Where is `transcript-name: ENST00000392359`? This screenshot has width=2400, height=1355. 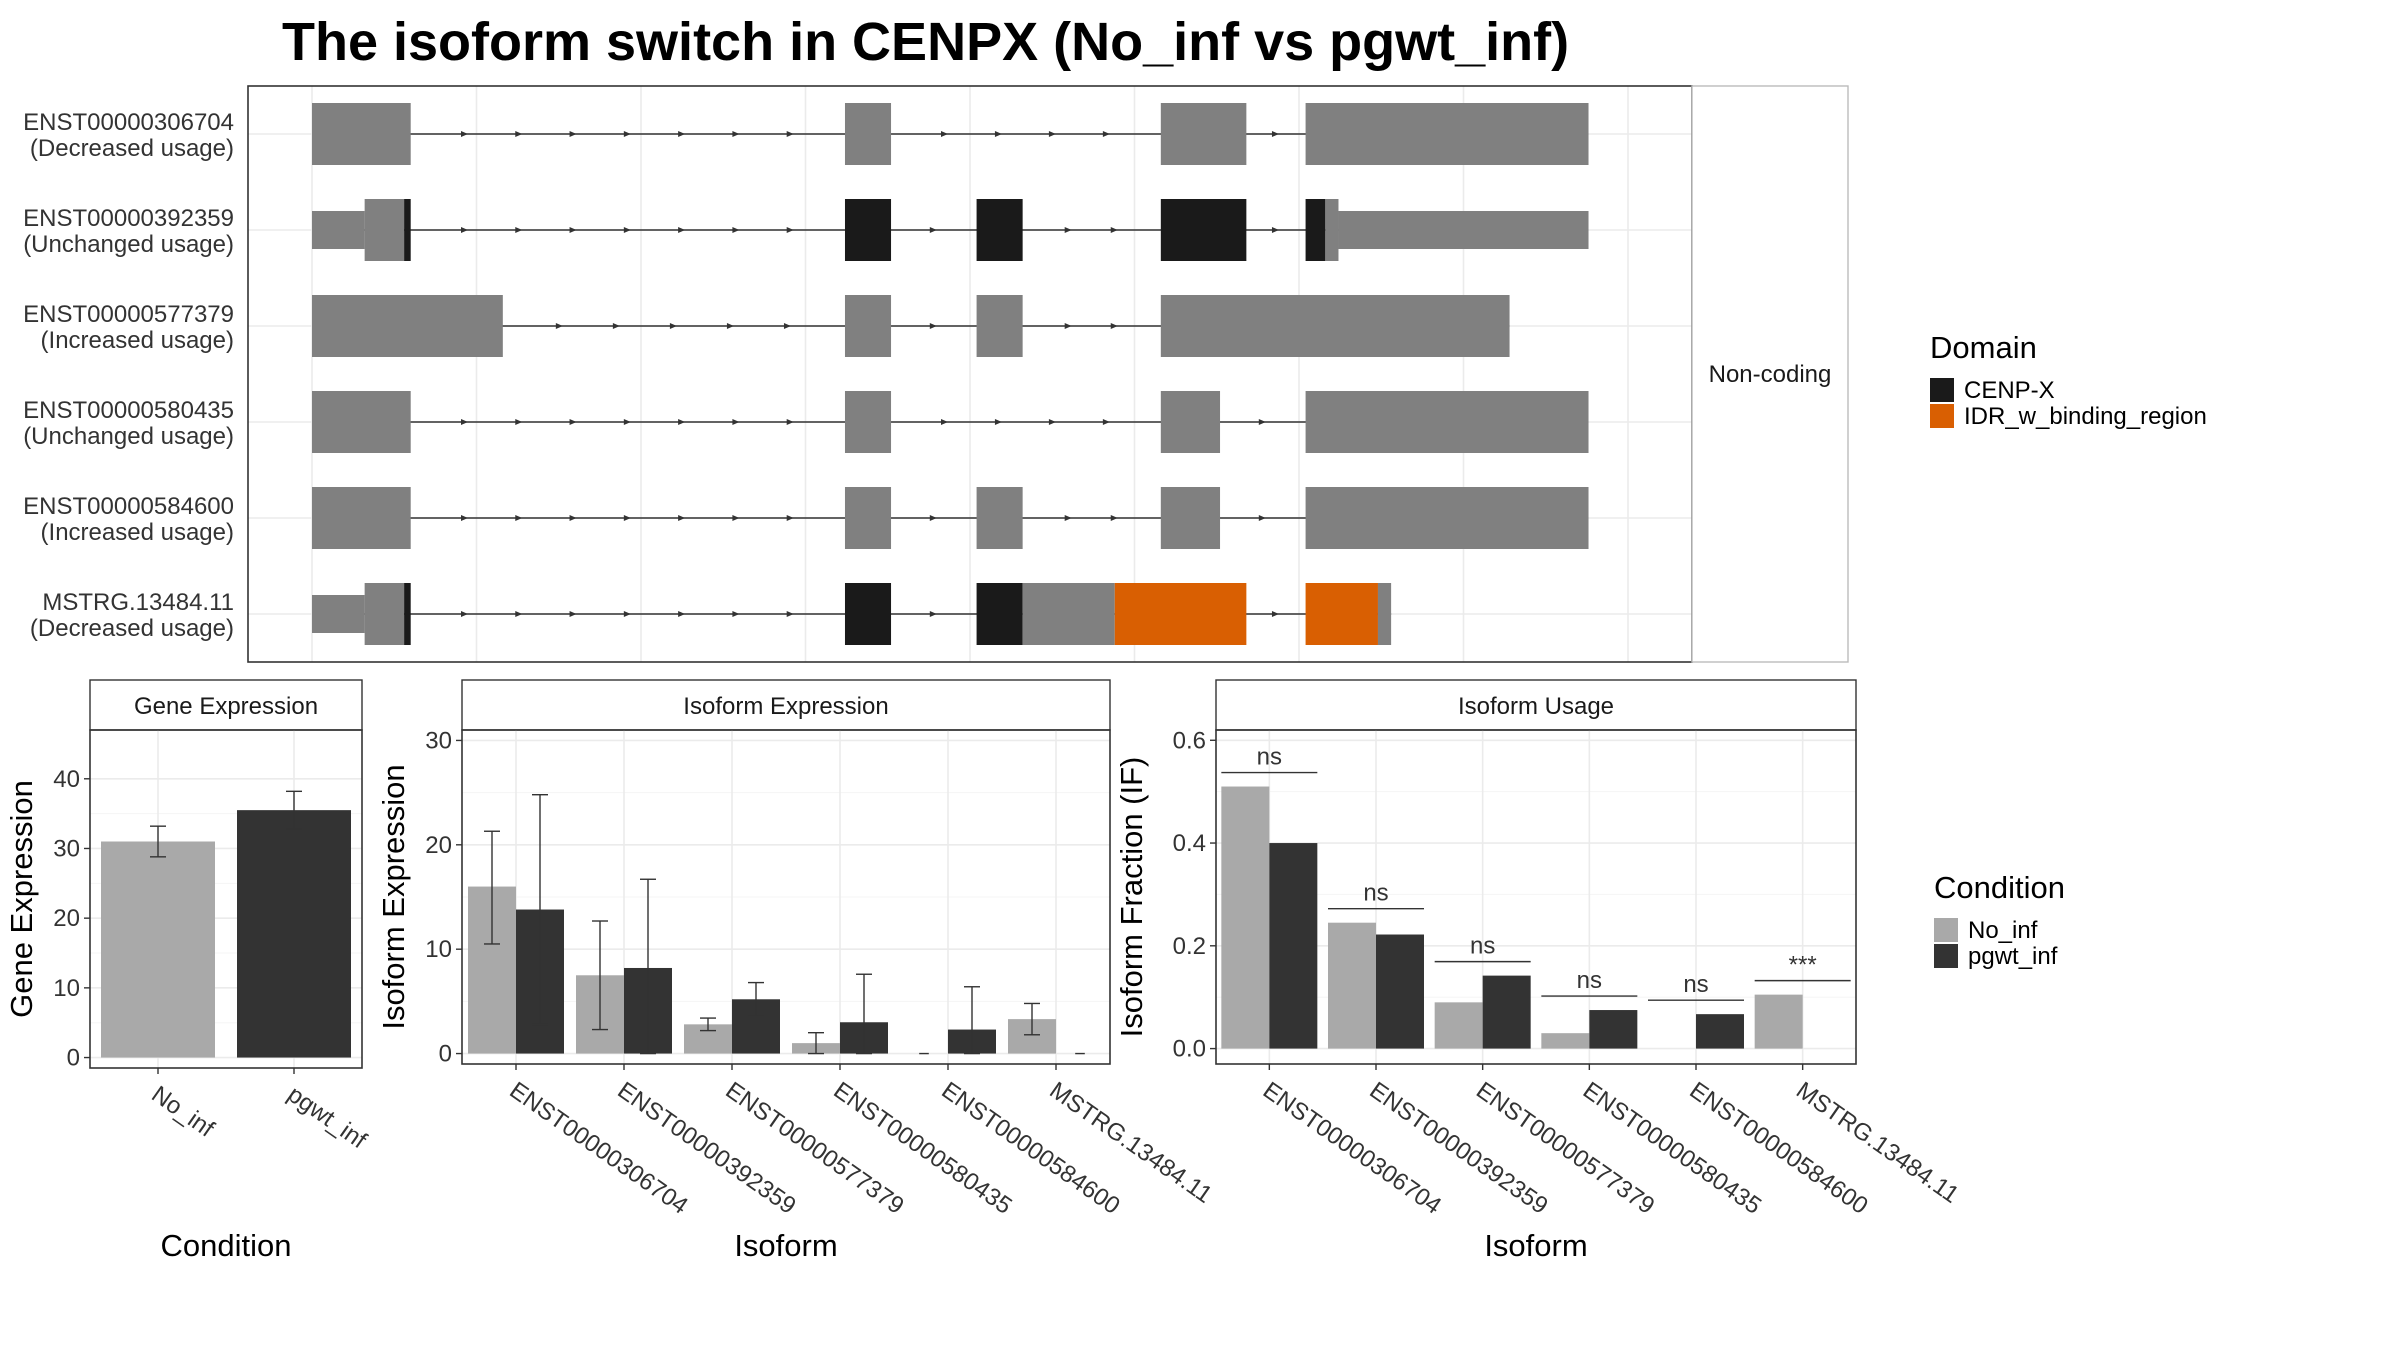
transcript-name: ENST00000392359 is located at coordinates (128, 218).